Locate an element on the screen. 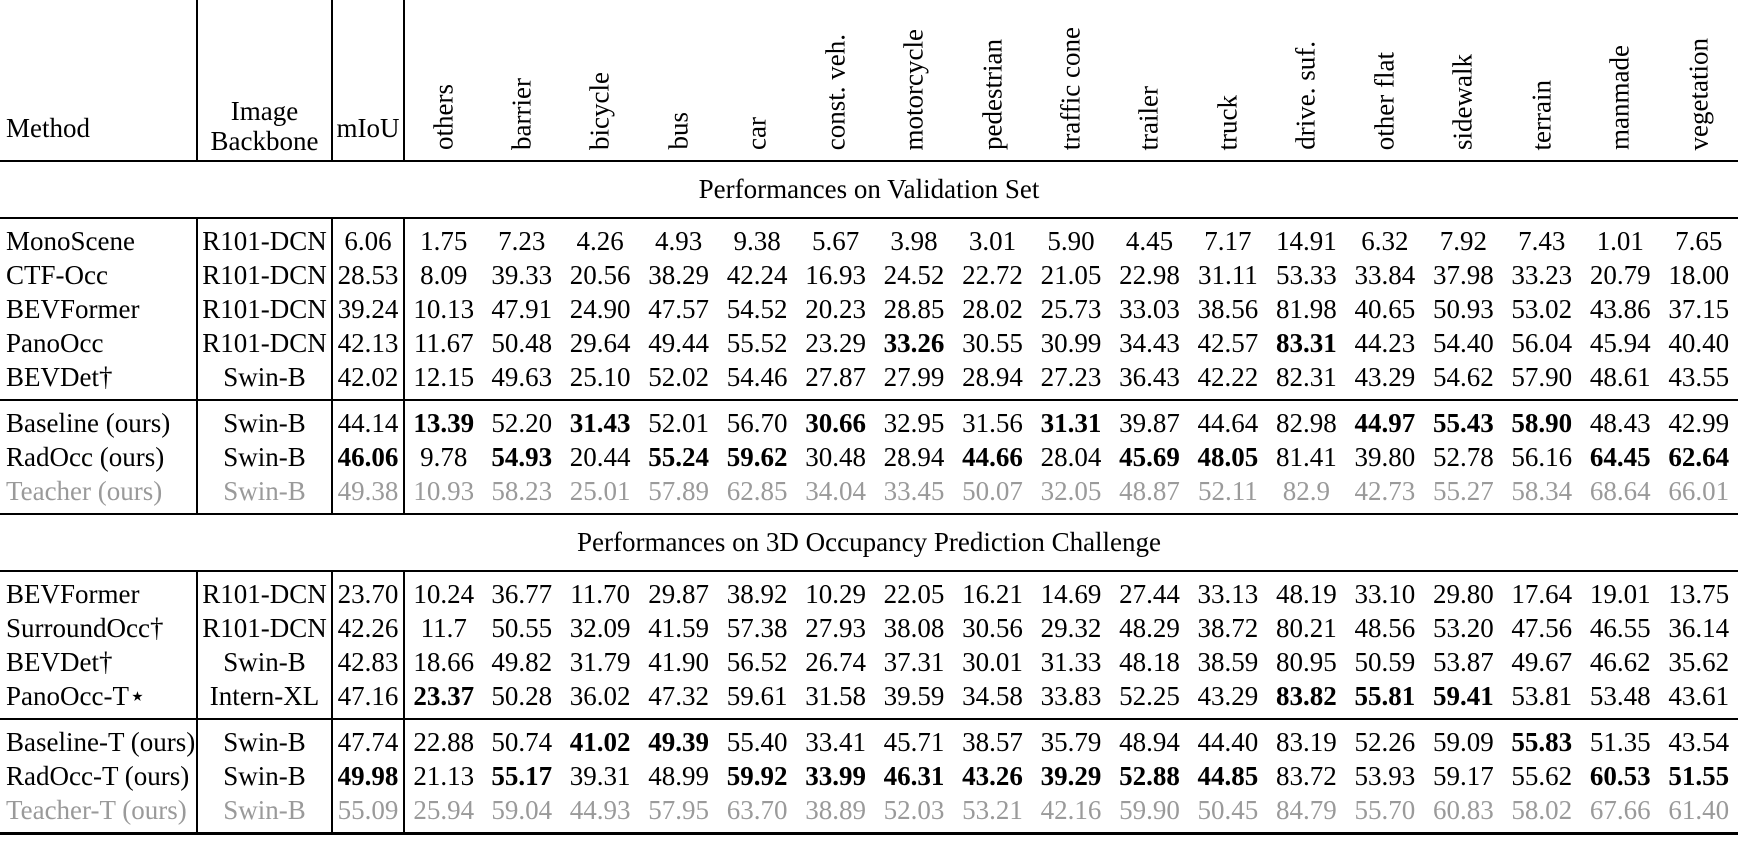  cell-value: 32.95 is located at coordinates (914, 419).